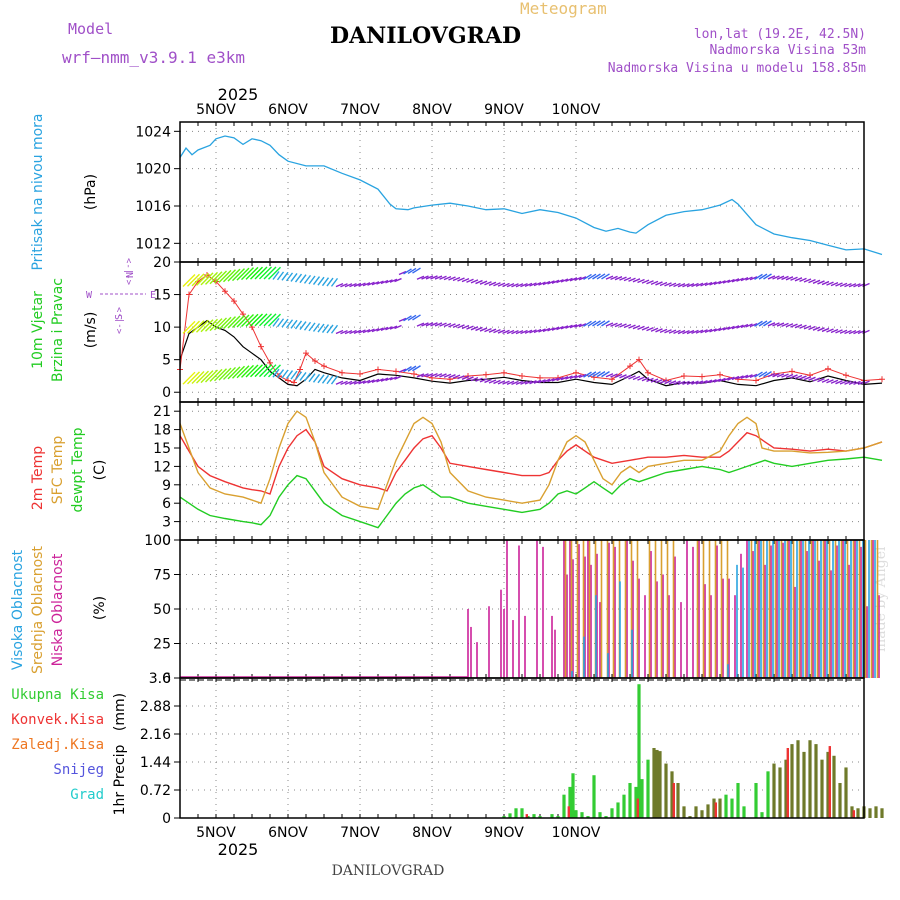  I want to click on y-tick-label-wind: 10, so click(162, 328).